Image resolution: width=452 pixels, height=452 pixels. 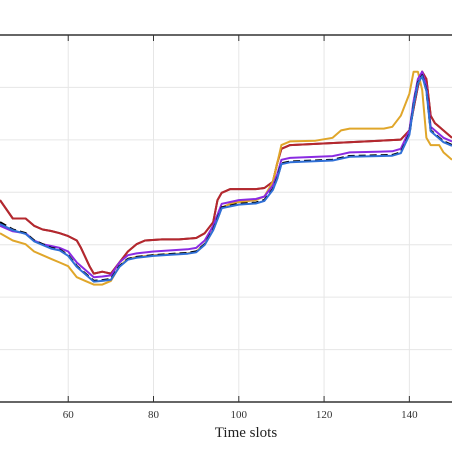 What do you see at coordinates (246, 433) in the screenshot?
I see `x-axis-title: Time slots` at bounding box center [246, 433].